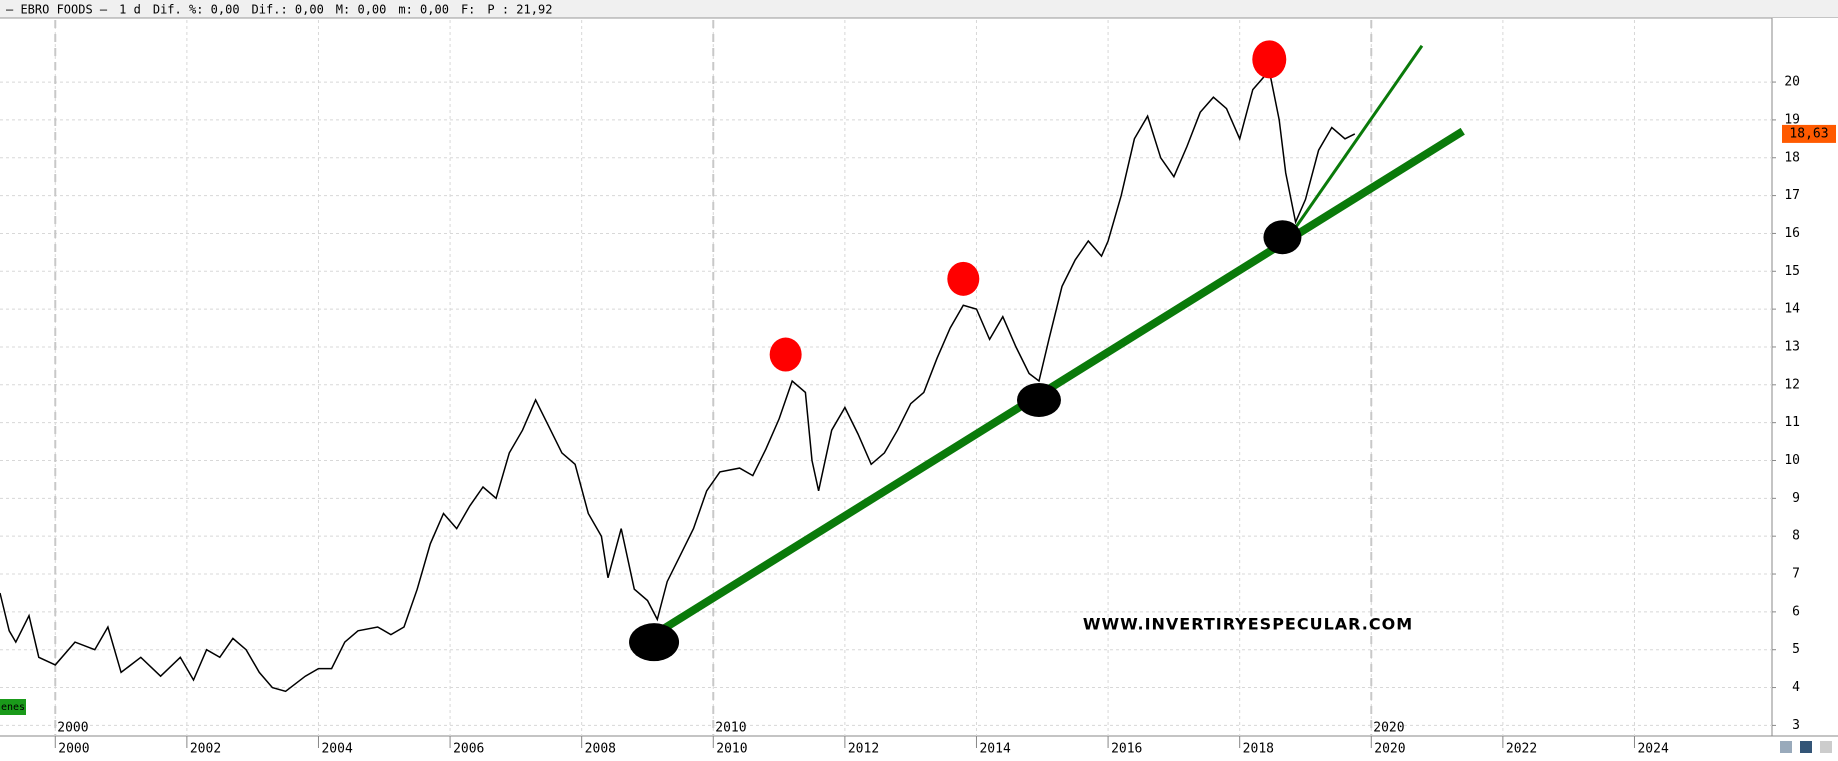 This screenshot has width=1838, height=761. Describe the element at coordinates (1389, 749) in the screenshot. I see `x-tick-label: 2020` at that location.